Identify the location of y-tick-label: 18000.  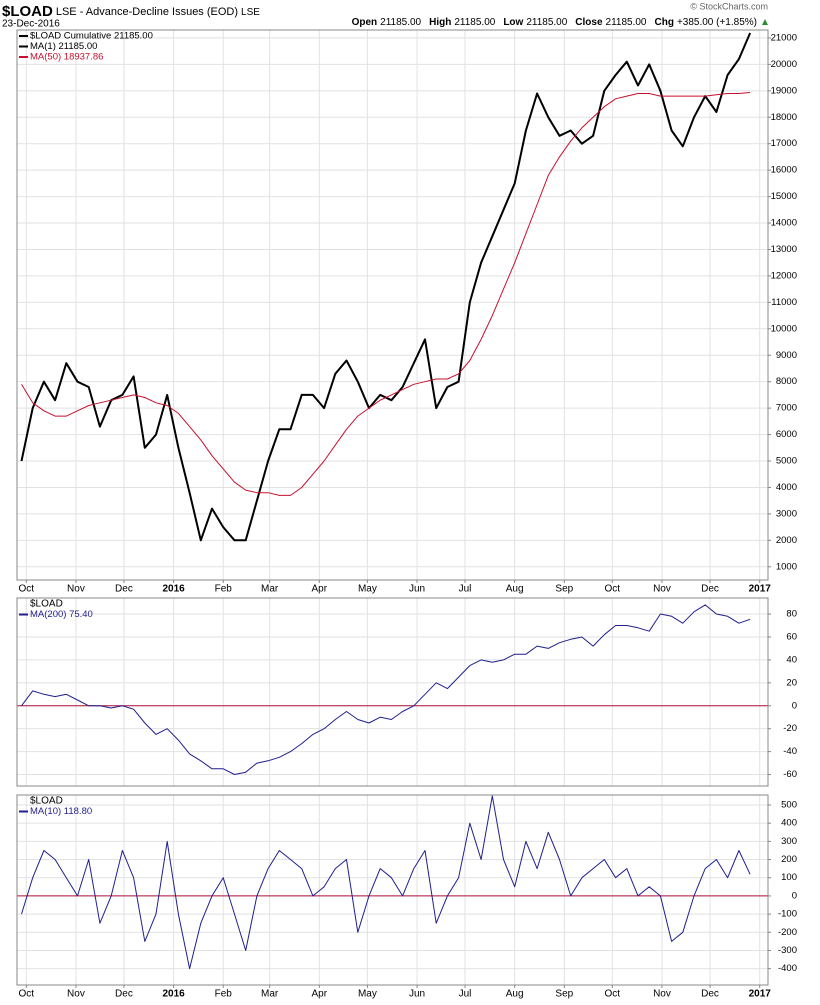
(784, 117).